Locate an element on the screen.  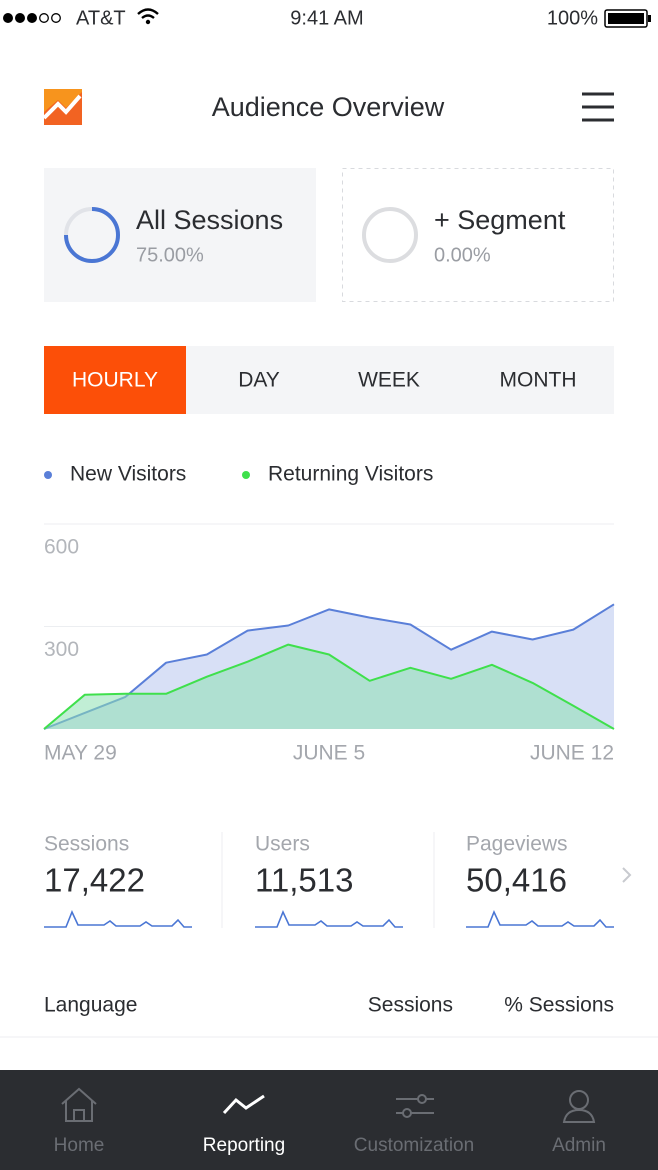
tab: HOURLY is located at coordinates (115, 380).